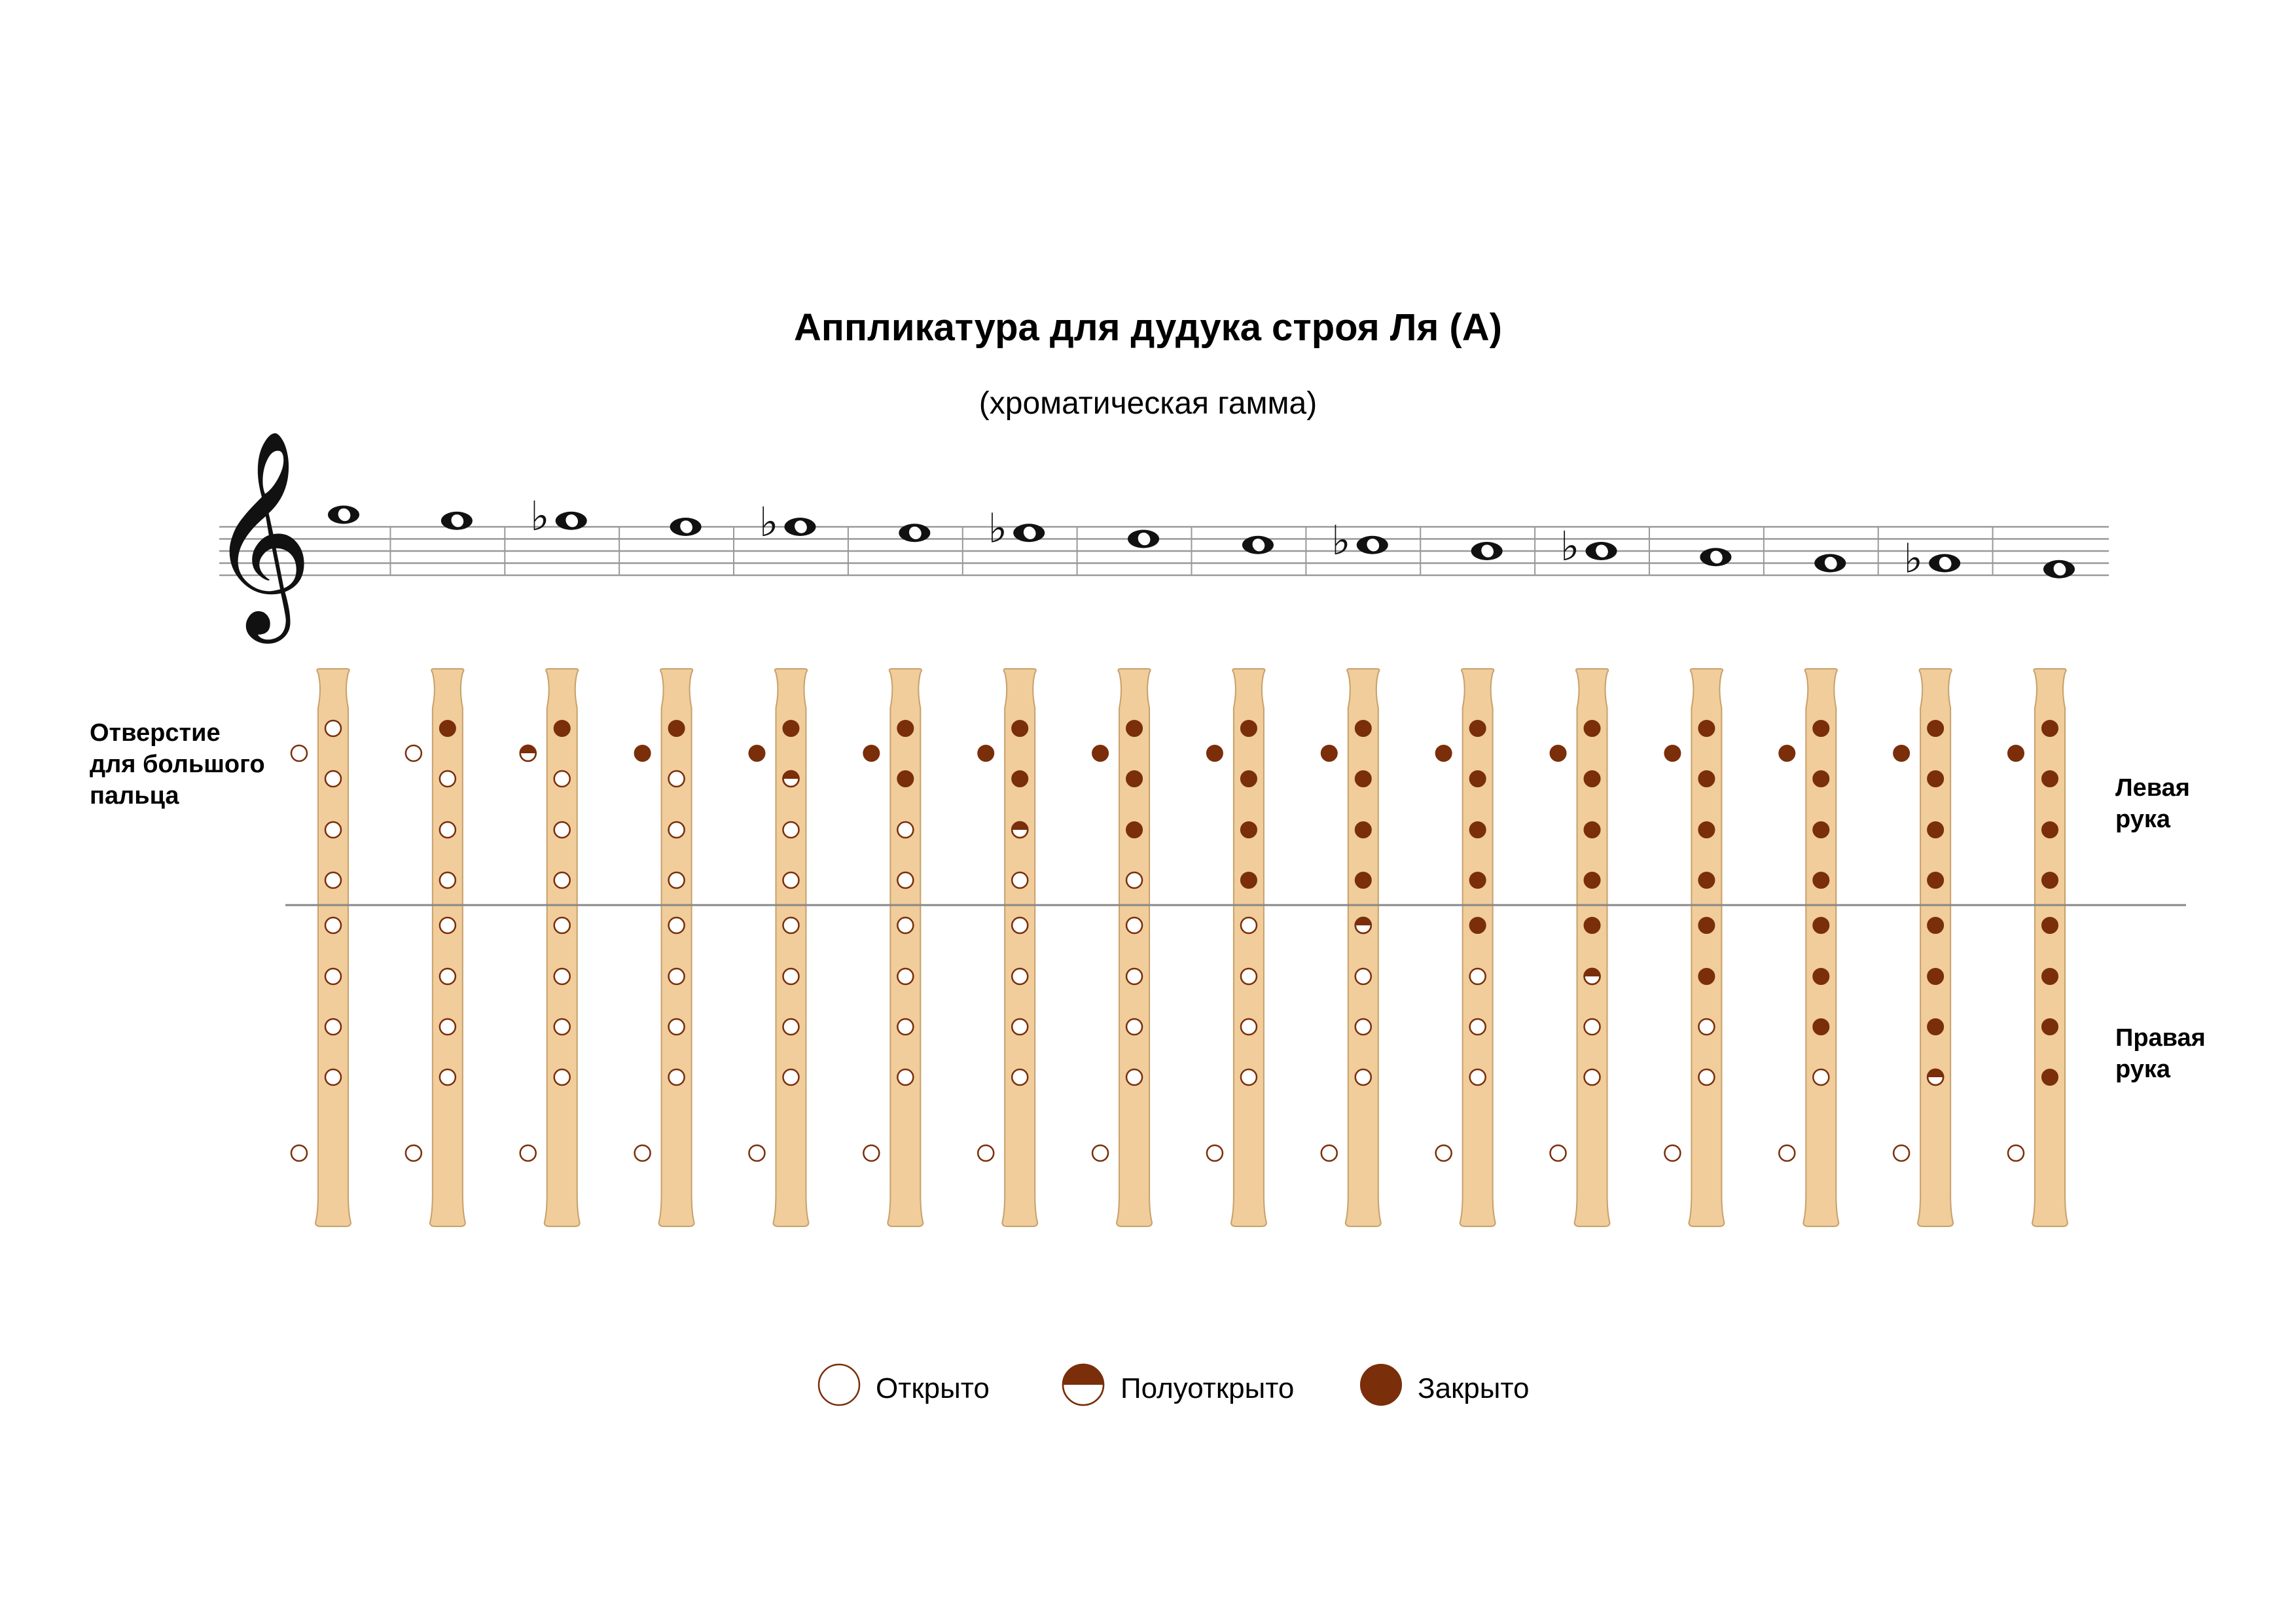 This screenshot has height=1623, width=2296. I want to click on legend: Открыто Полуоткрыто Закрыто, so click(1173, 1384).